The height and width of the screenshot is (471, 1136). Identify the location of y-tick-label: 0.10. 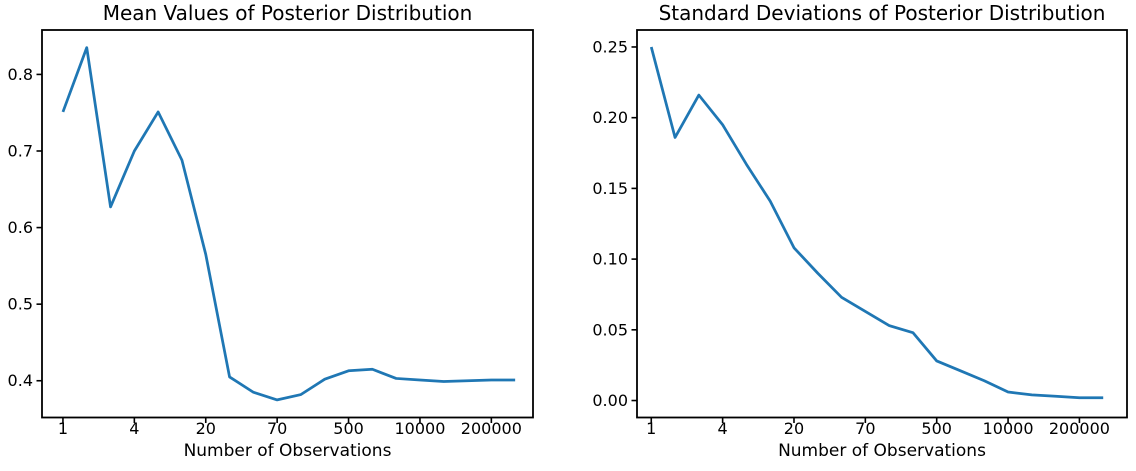
(610, 259).